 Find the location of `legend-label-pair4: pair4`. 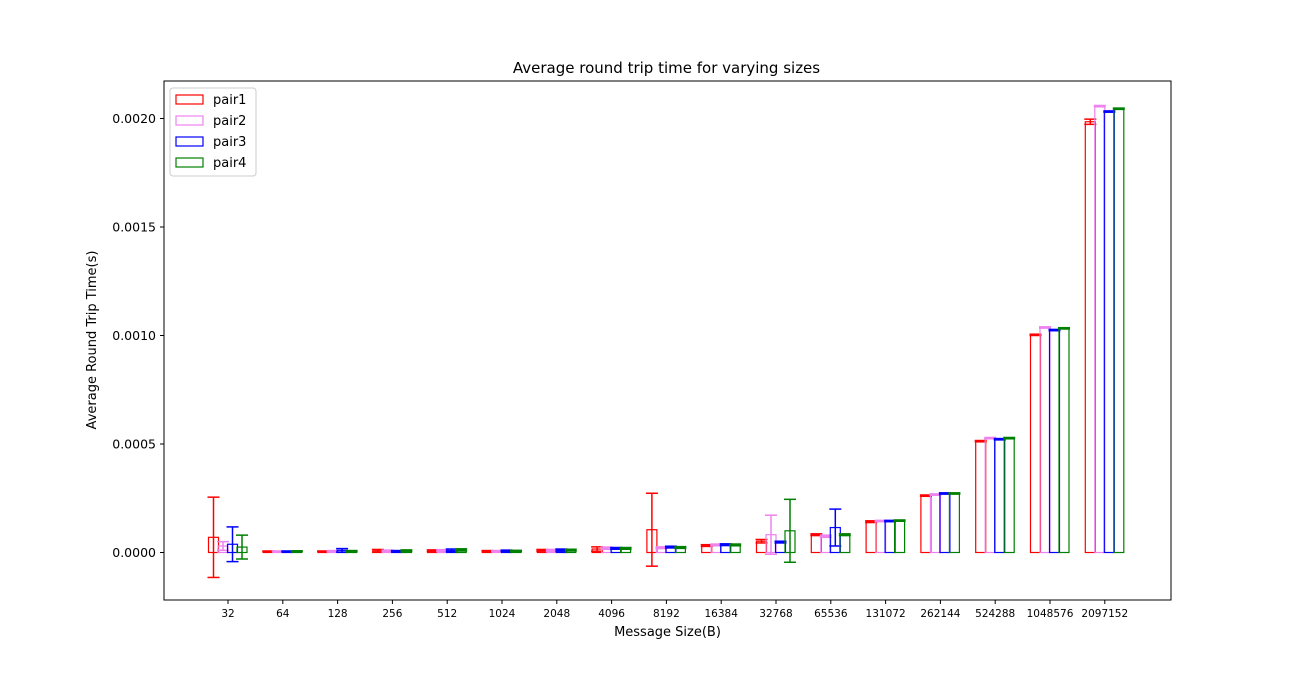

legend-label-pair4: pair4 is located at coordinates (229, 163).